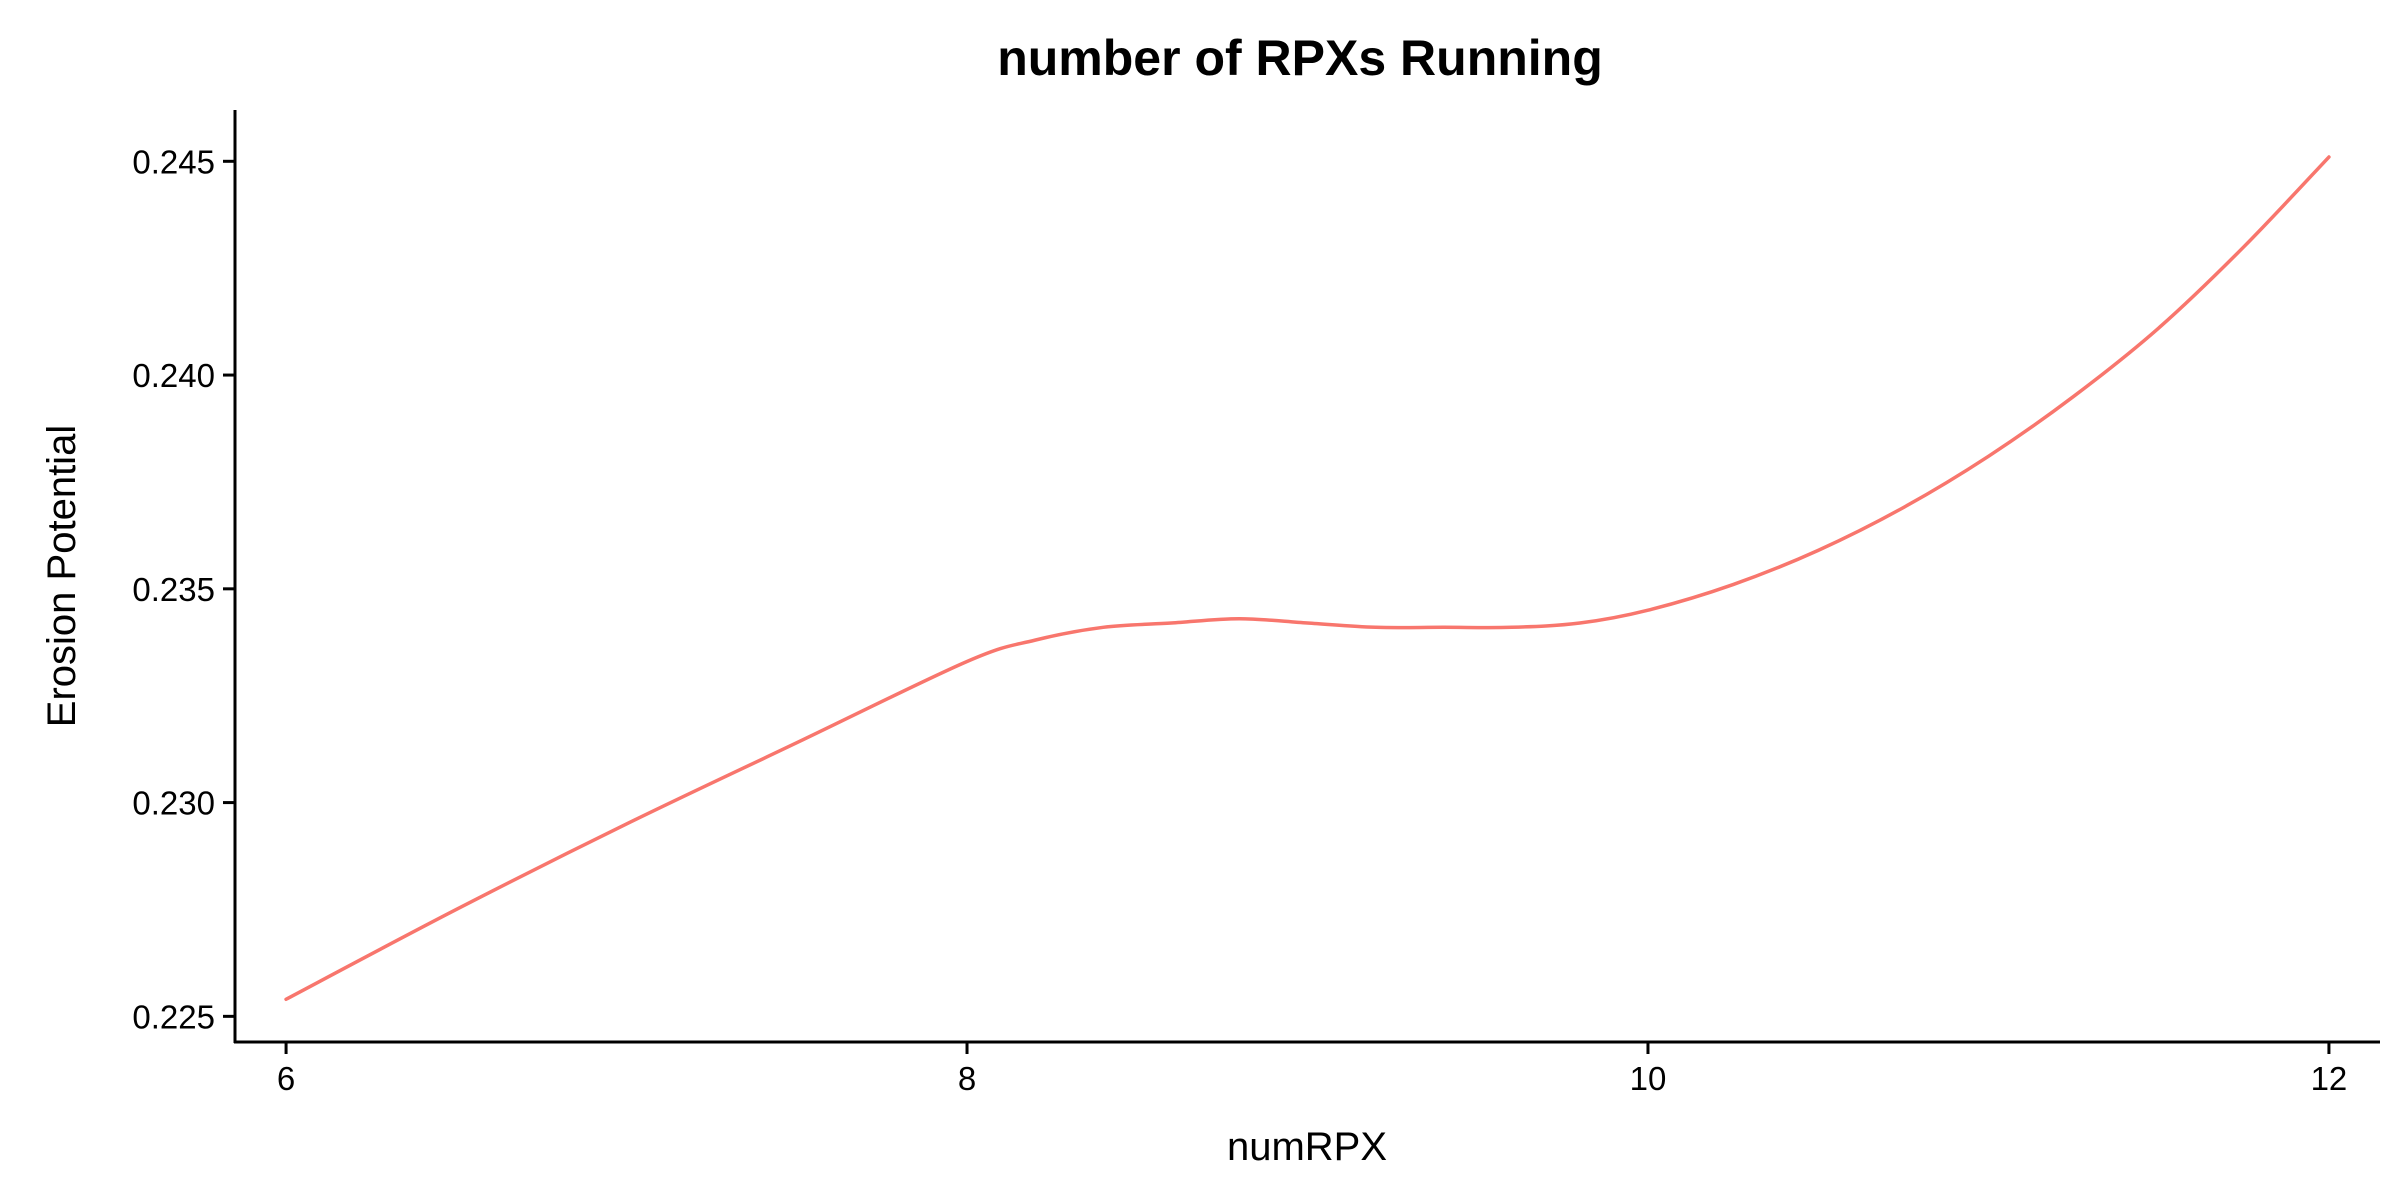 The image size is (2400, 1200). Describe the element at coordinates (1300, 58) in the screenshot. I see `chart-title: number of RPXs Running` at that location.